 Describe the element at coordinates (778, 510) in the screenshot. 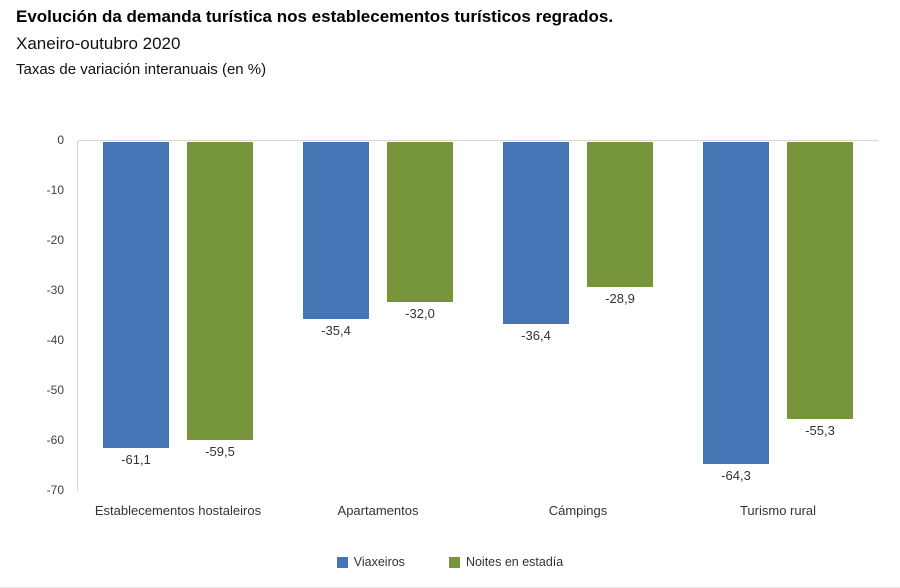

I see `x-axis-category-label: Turismo rural` at that location.